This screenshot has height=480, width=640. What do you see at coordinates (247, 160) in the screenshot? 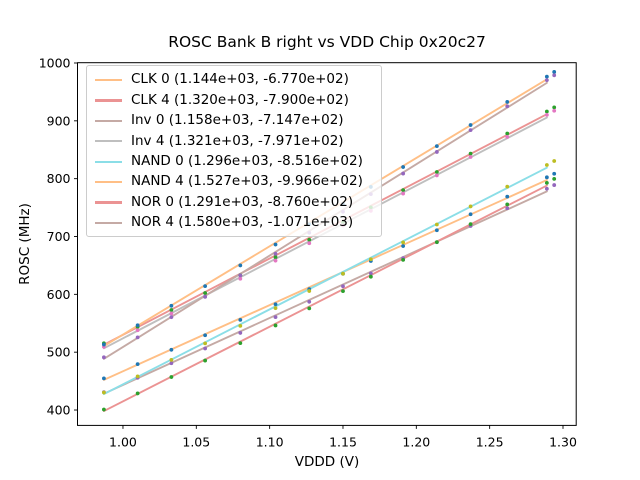
I see `legend-label: NAND 0 (1.296e+03, -8.516e+02)` at bounding box center [247, 160].